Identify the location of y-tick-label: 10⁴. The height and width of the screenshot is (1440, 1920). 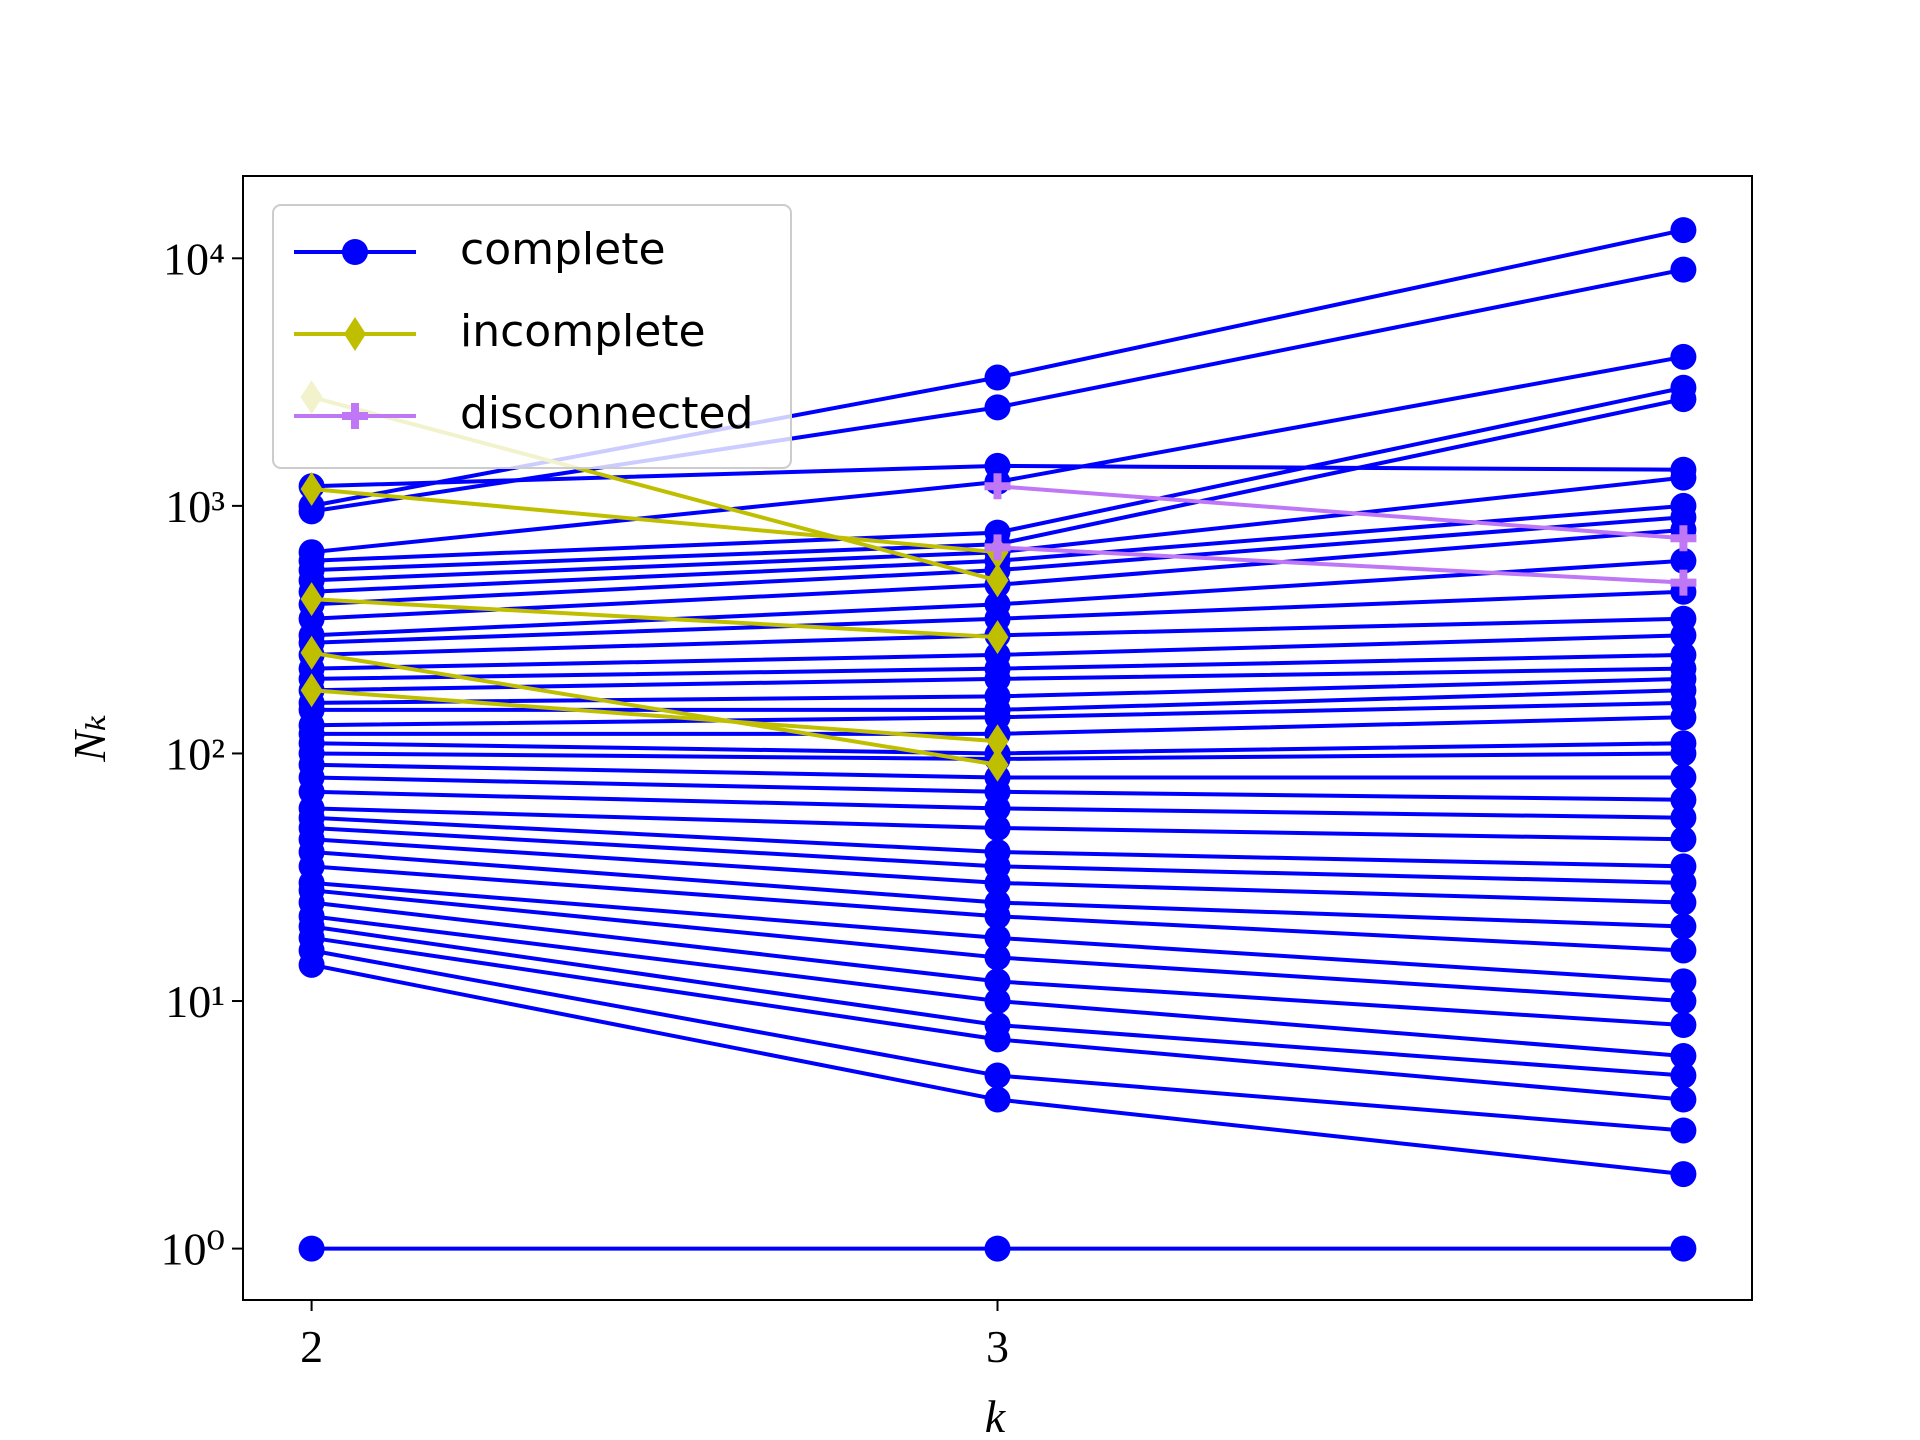
(194, 258).